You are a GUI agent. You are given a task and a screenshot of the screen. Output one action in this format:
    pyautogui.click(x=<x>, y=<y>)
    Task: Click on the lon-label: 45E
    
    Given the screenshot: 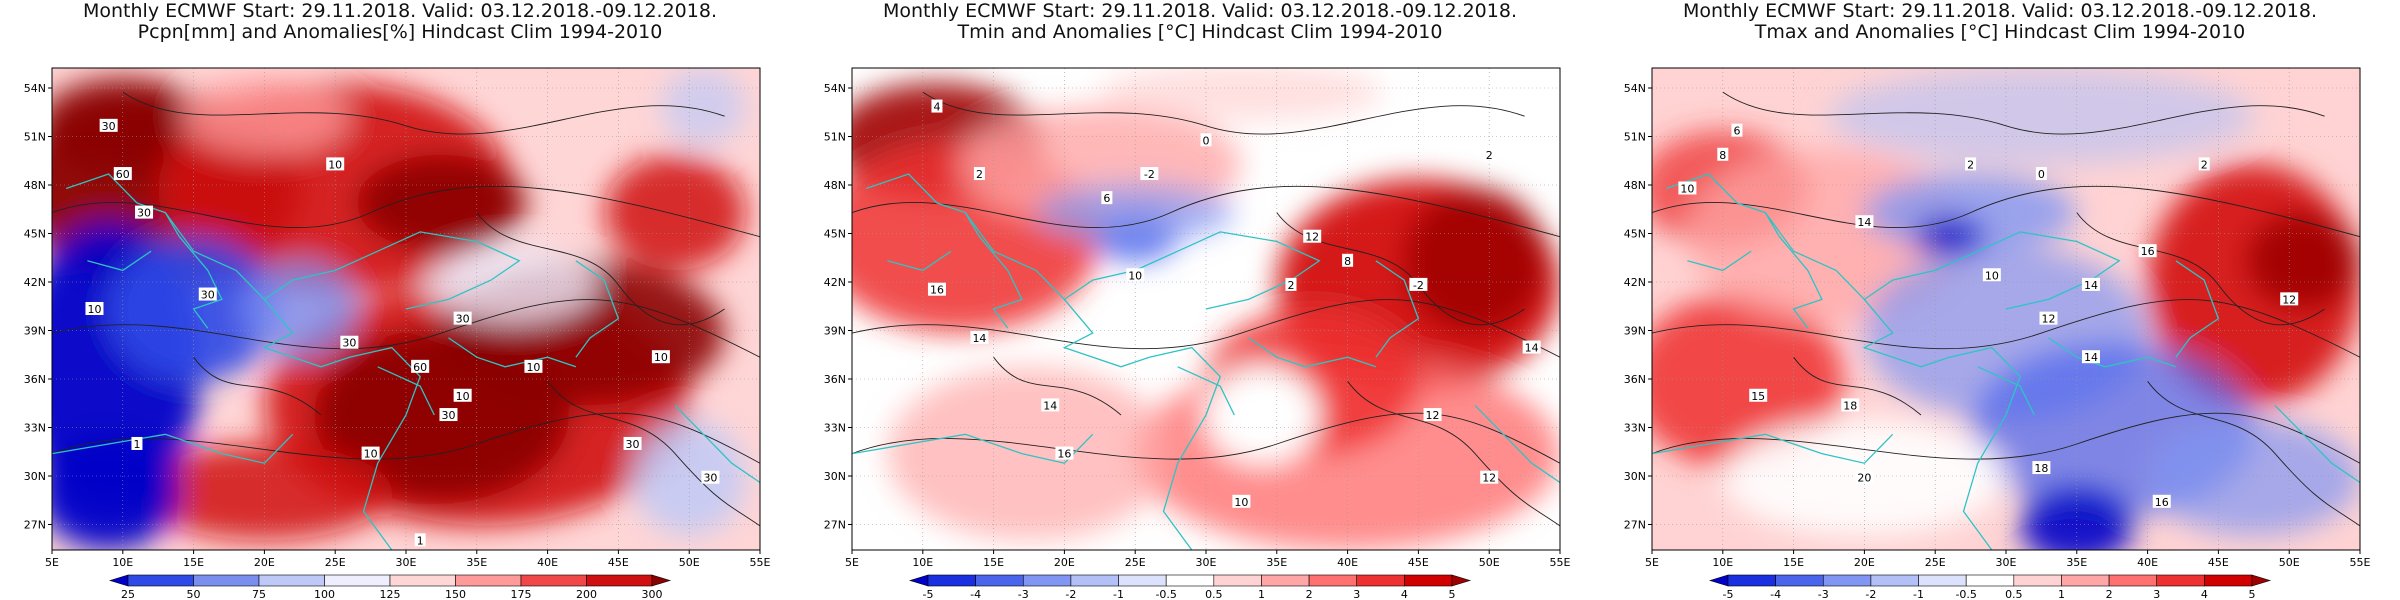 What is the action you would take?
    pyautogui.click(x=618, y=562)
    